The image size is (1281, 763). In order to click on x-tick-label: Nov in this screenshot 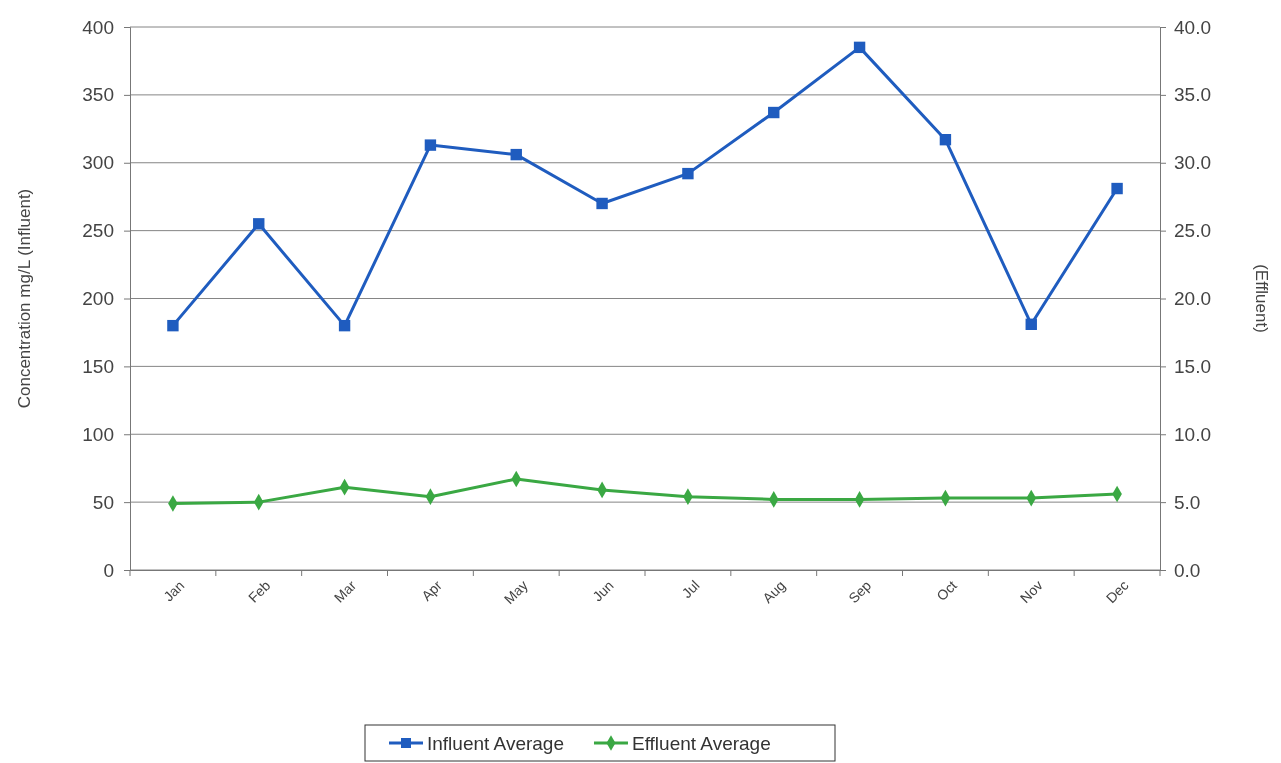, I will do `click(1031, 592)`.